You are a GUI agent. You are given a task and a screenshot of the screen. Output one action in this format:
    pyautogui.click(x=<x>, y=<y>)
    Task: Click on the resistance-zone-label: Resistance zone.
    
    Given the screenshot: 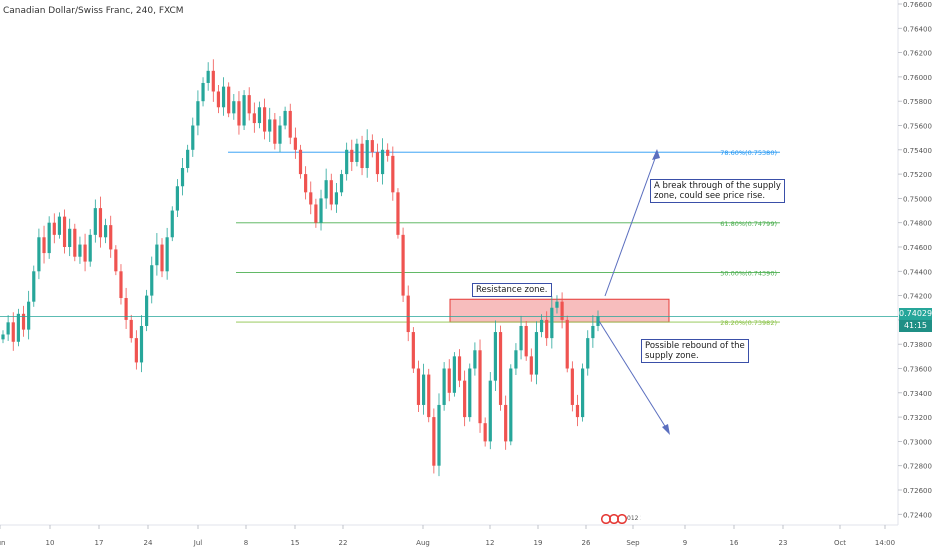 What is the action you would take?
    pyautogui.click(x=512, y=290)
    